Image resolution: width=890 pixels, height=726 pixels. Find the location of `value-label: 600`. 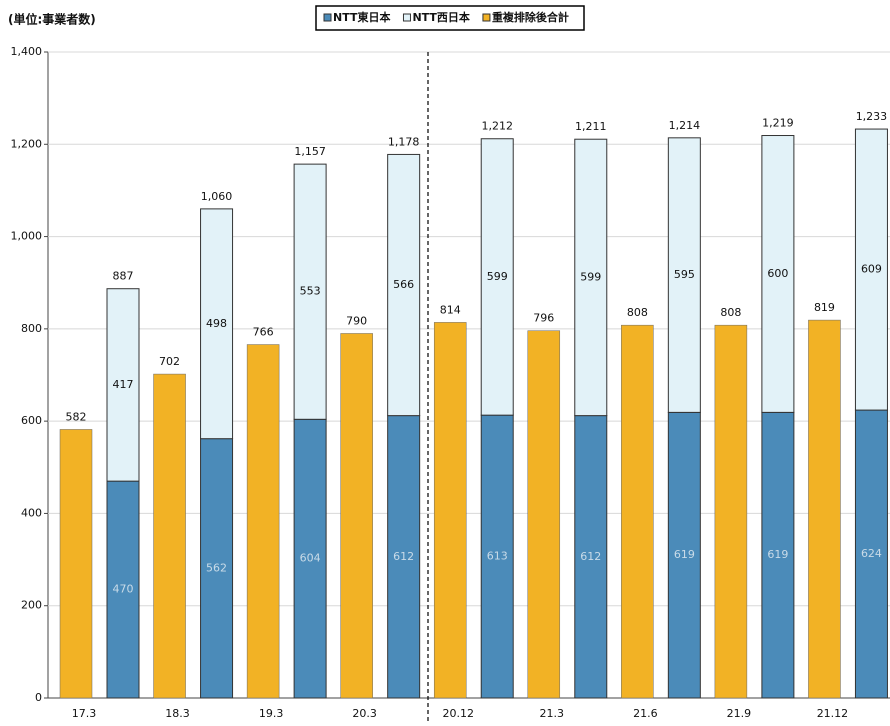

value-label: 600 is located at coordinates (777, 273).